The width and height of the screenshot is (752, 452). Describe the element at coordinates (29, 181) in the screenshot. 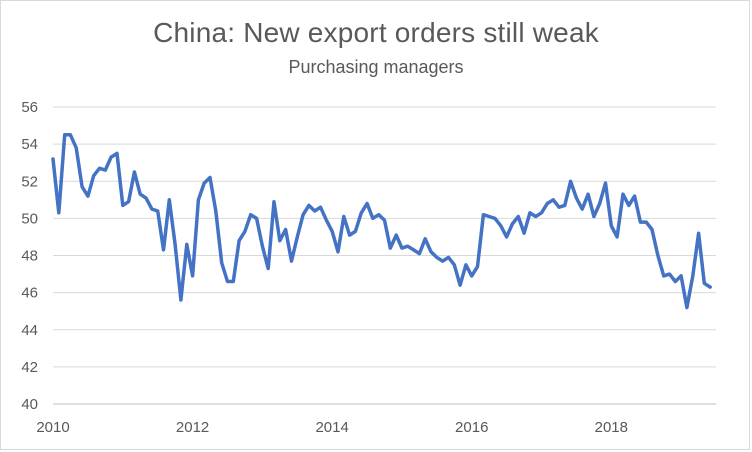

I see `y-tick-label-52: 52` at that location.